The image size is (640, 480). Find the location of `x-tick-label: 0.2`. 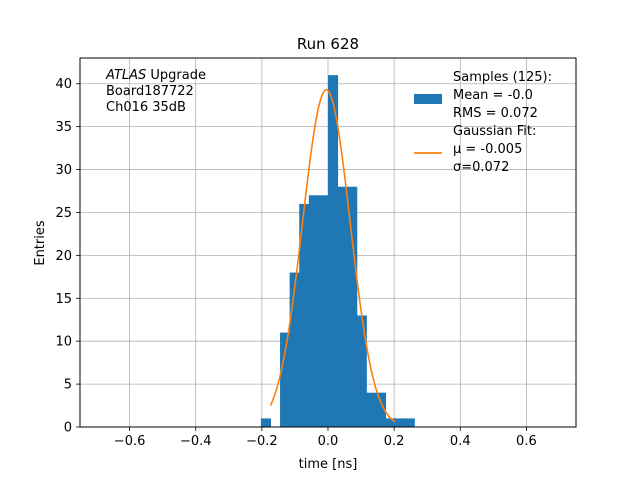

x-tick-label: 0.2 is located at coordinates (394, 441).